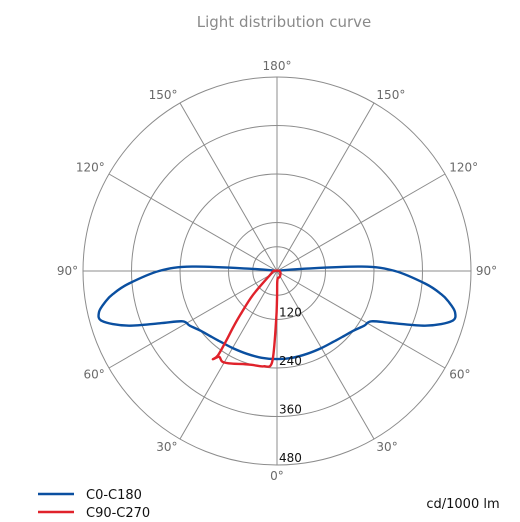 This screenshot has height=522, width=520. I want to click on angle-label-60-left: 60°, so click(94, 374).